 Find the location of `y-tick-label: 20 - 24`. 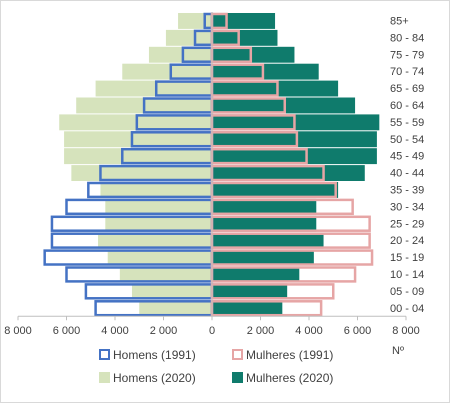

y-tick-label: 20 - 24 is located at coordinates (407, 241).